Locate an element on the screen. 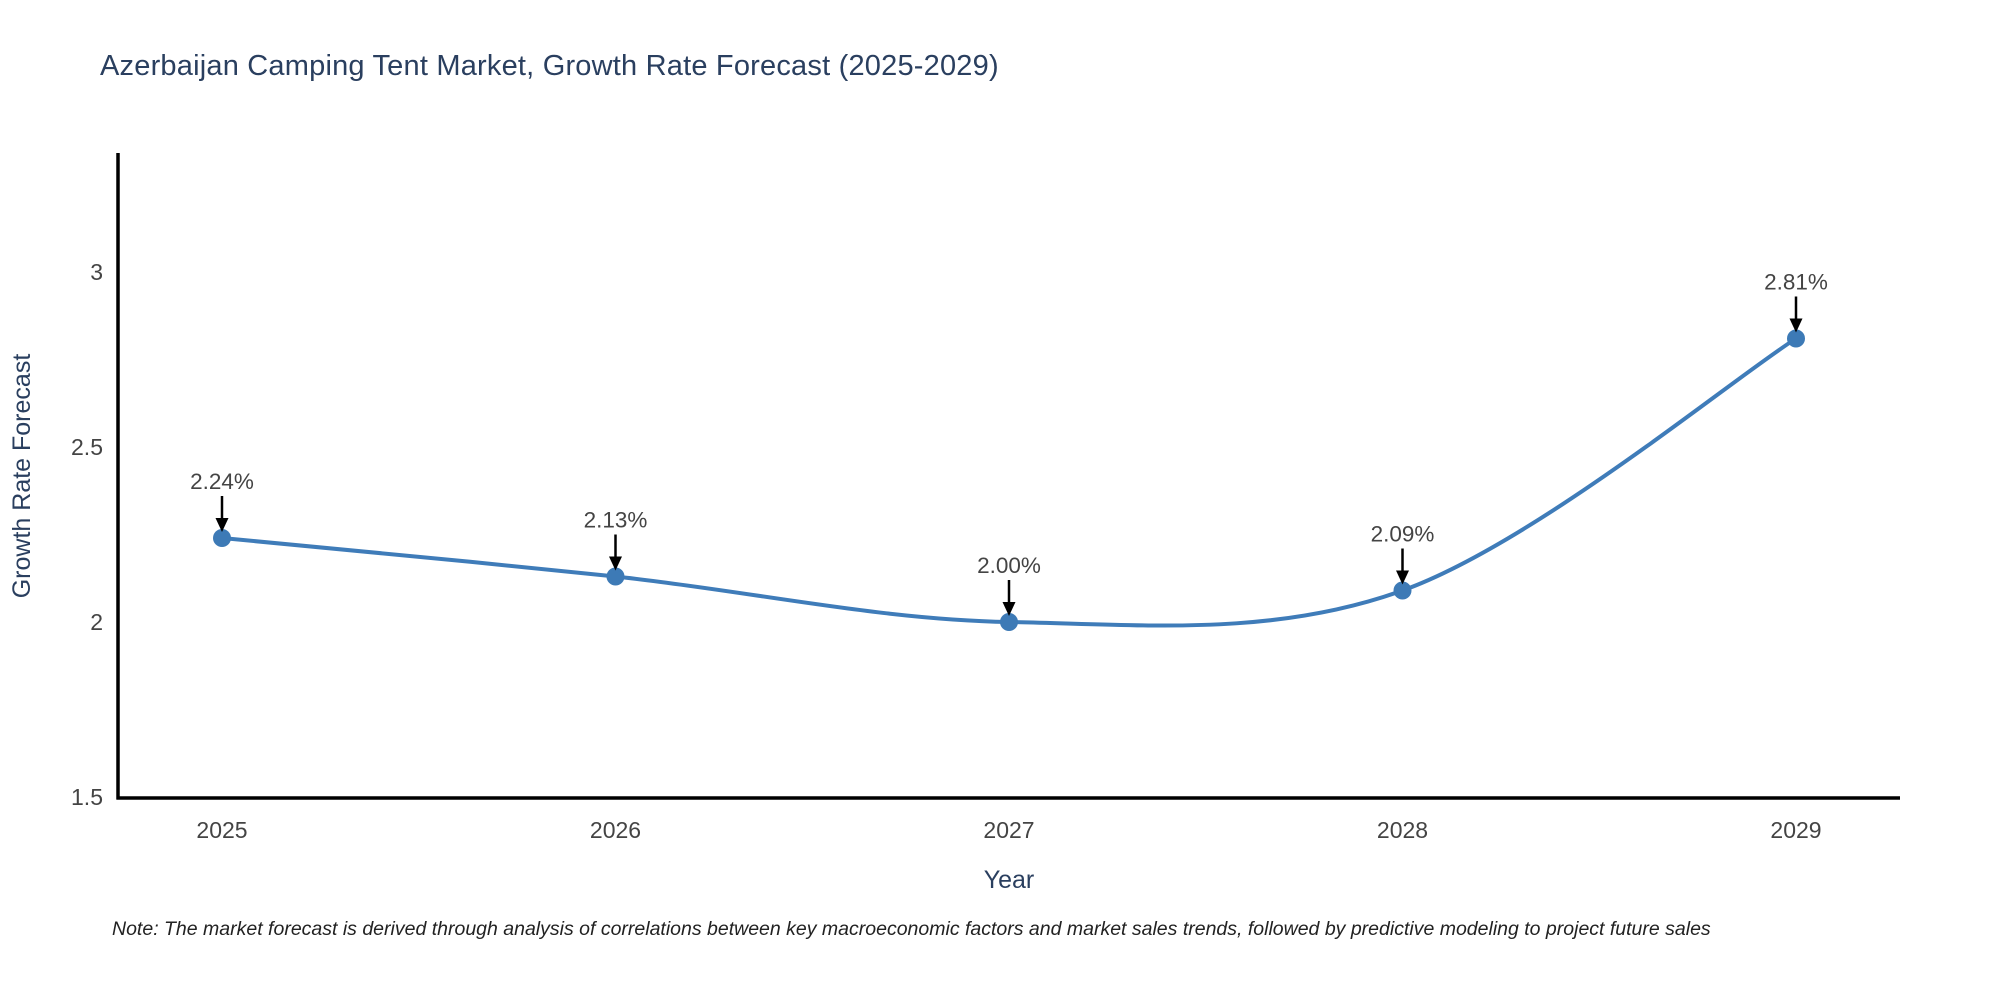 This screenshot has height=1000, width=2000. x-tick-label: 2028 is located at coordinates (1402, 830).